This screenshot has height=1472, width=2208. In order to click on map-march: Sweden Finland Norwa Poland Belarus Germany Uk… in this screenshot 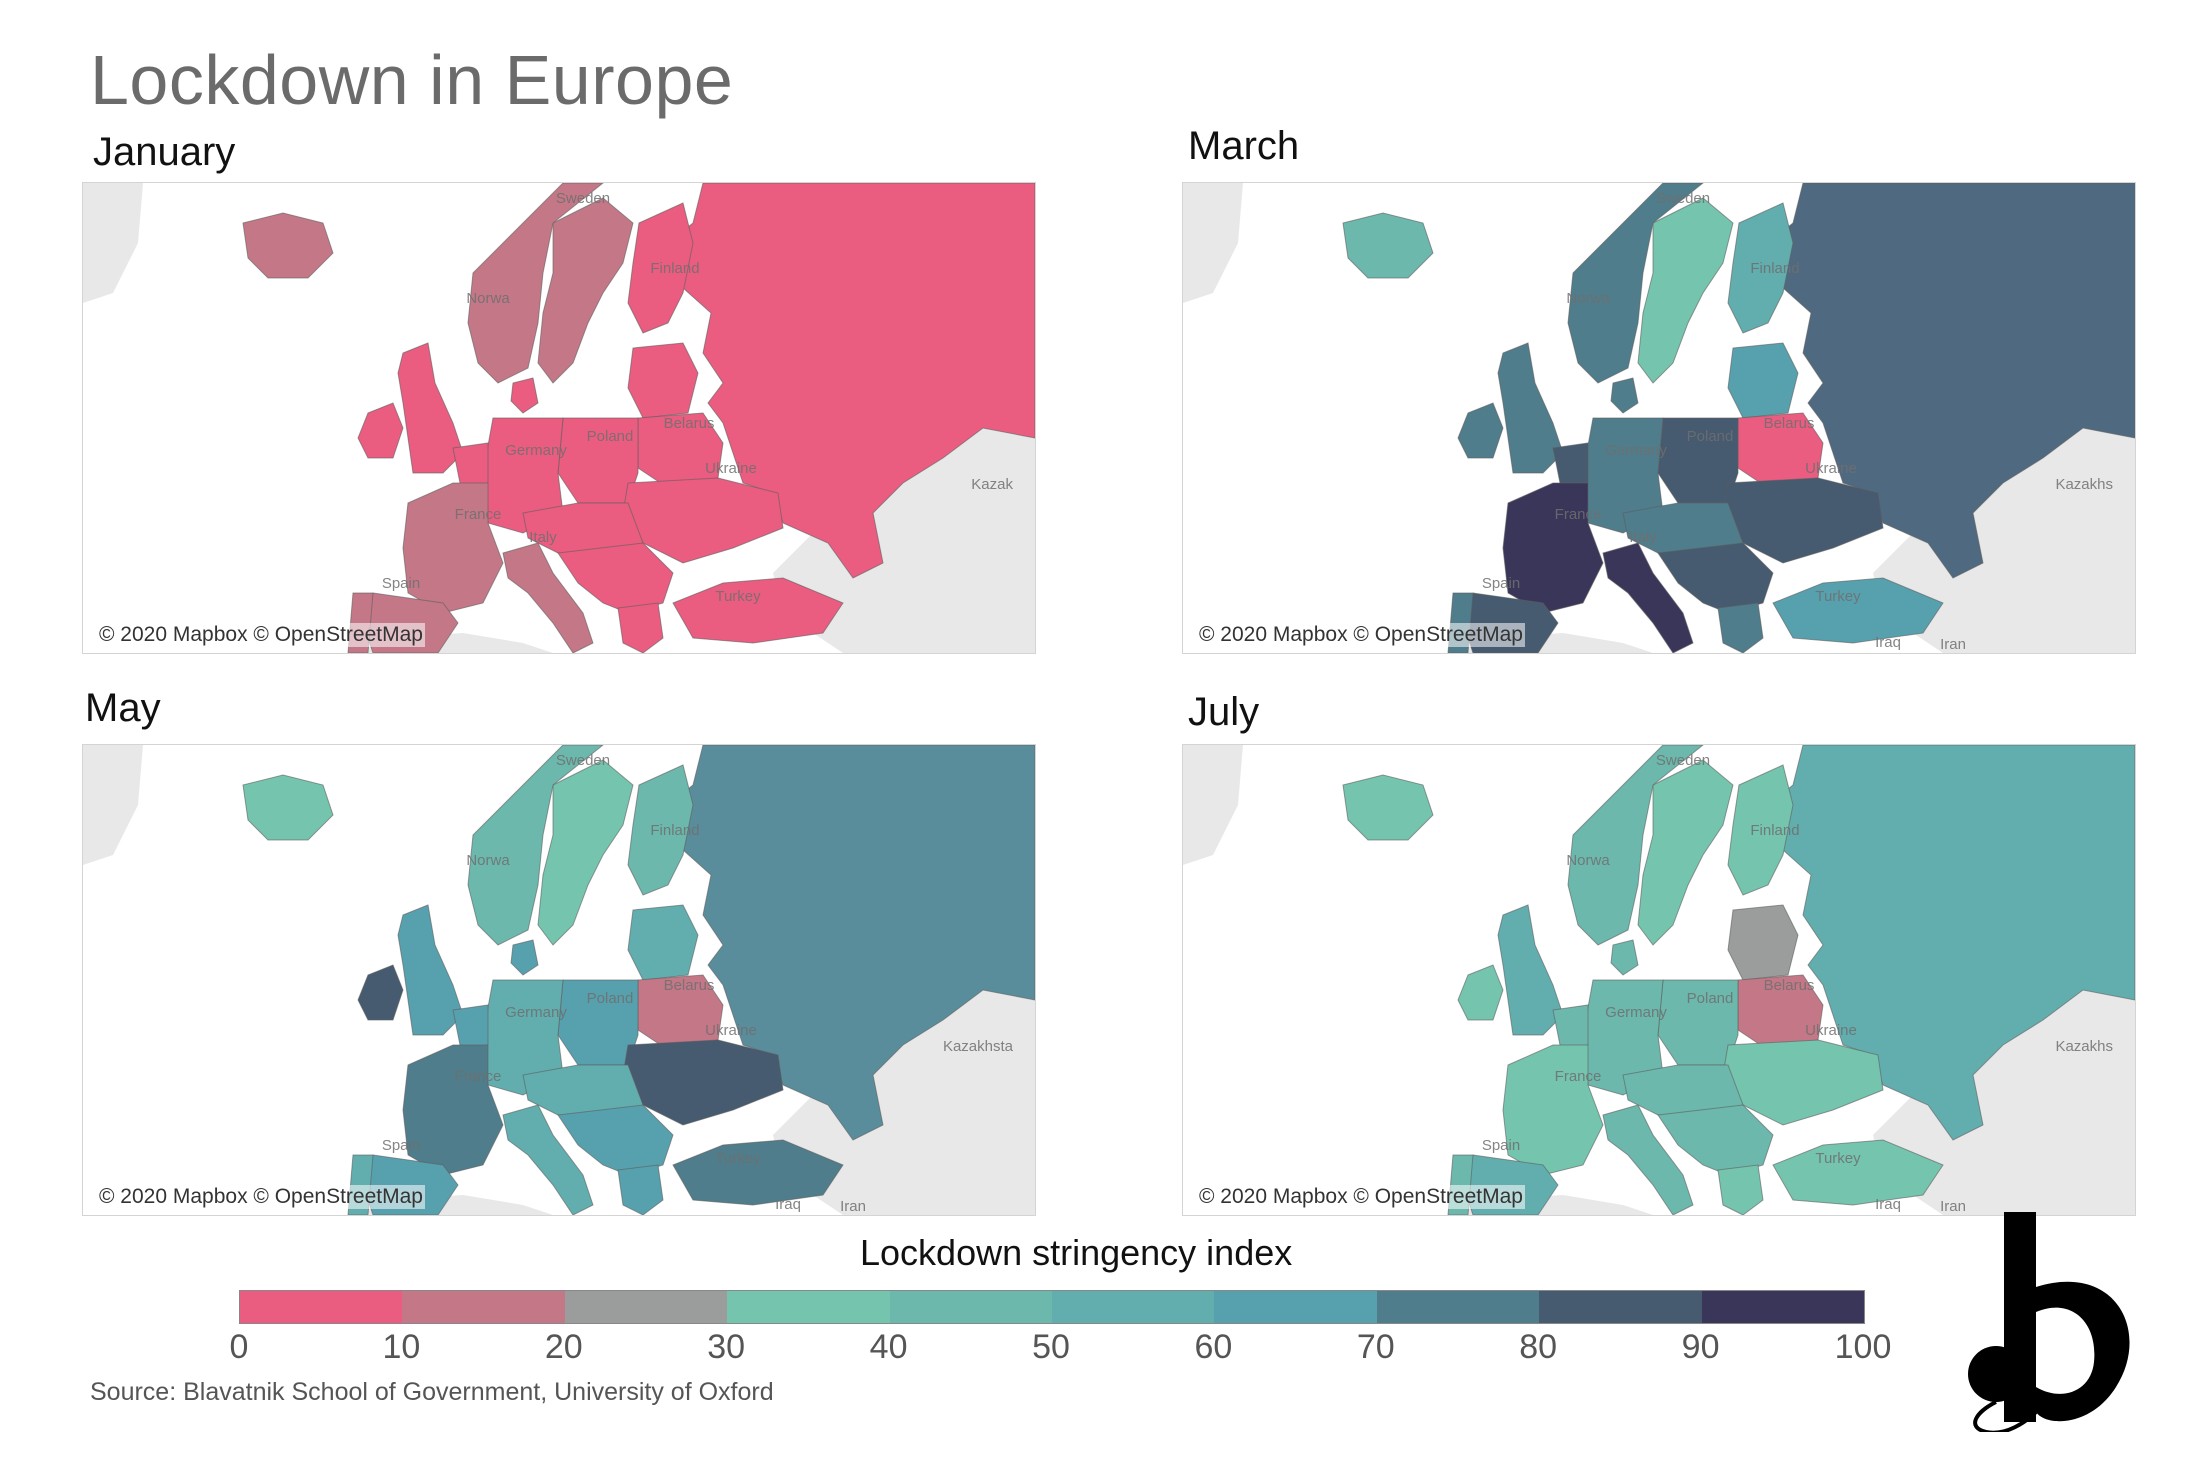, I will do `click(1659, 418)`.